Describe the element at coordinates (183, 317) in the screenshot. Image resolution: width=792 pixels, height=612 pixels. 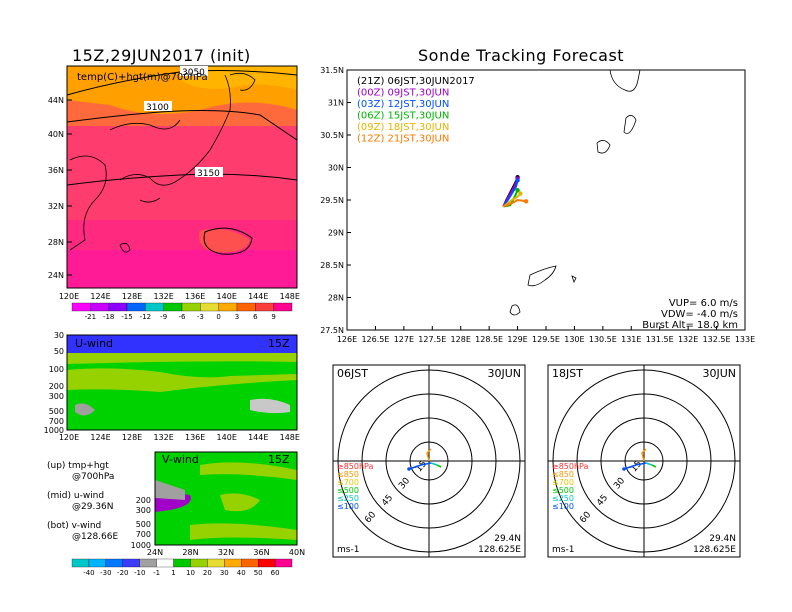
I see `cbar-label: -6` at that location.